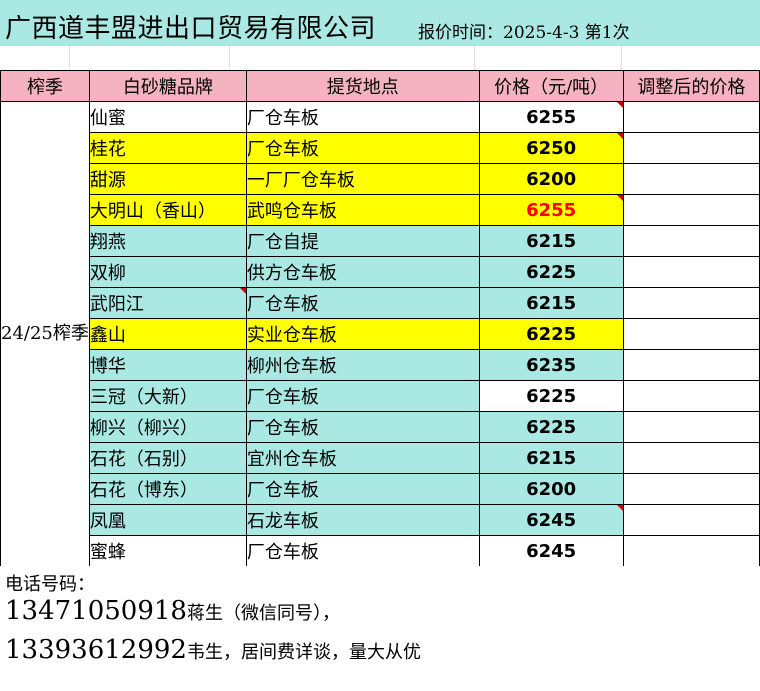 This screenshot has width=760, height=691. Describe the element at coordinates (167, 86) in the screenshot. I see `col-brand: 白砂糖品牌` at that location.